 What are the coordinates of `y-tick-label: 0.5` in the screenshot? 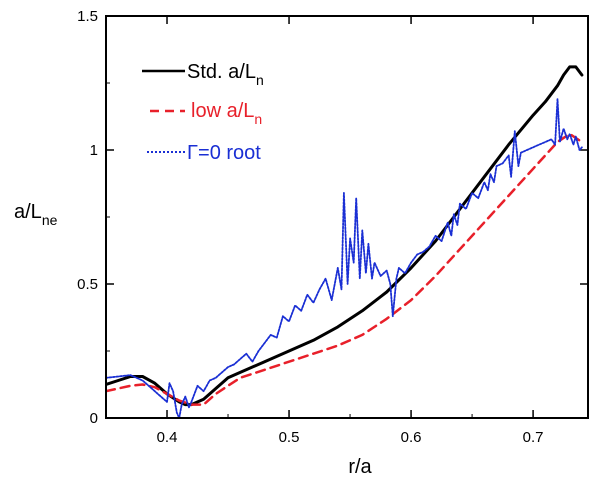 It's located at (87, 284).